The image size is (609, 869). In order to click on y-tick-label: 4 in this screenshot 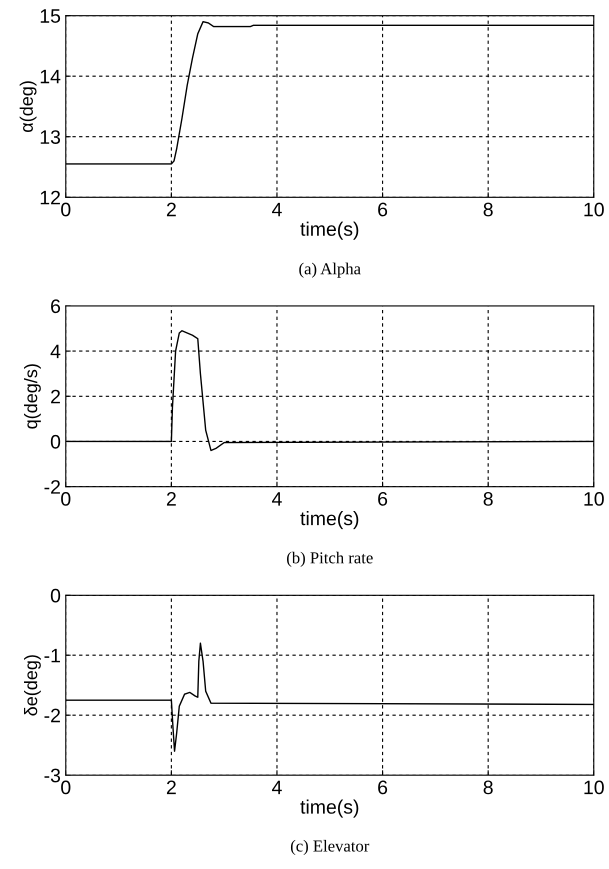, I will do `click(55, 351)`.